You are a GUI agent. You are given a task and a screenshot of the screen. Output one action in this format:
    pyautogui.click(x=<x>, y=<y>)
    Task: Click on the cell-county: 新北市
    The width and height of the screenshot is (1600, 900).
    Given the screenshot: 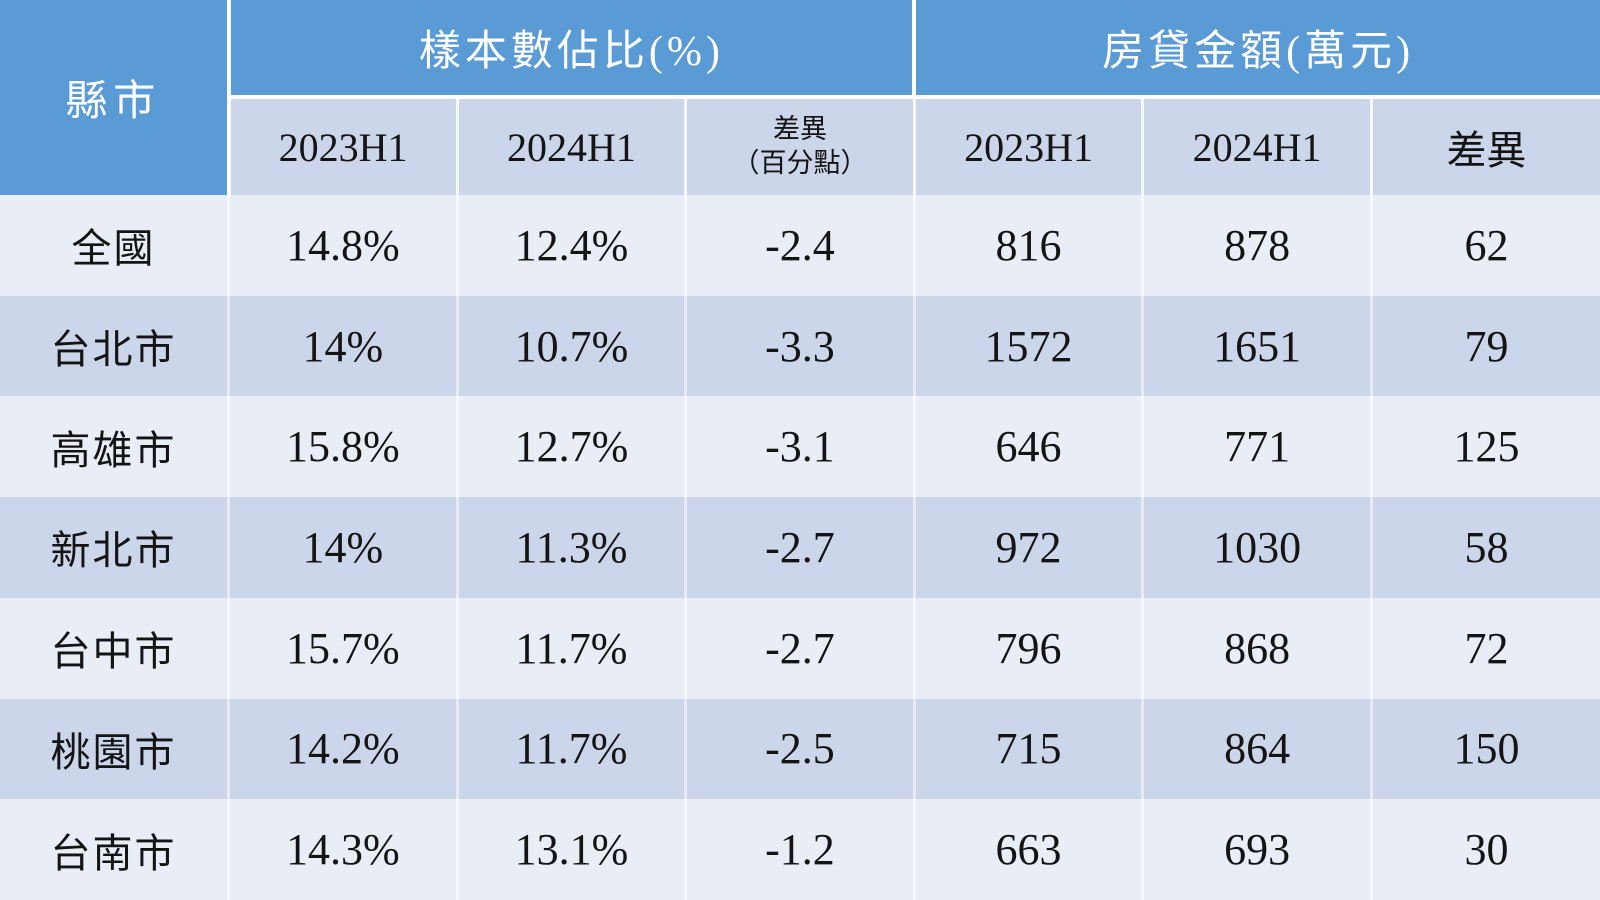 What is the action you would take?
    pyautogui.click(x=115, y=547)
    